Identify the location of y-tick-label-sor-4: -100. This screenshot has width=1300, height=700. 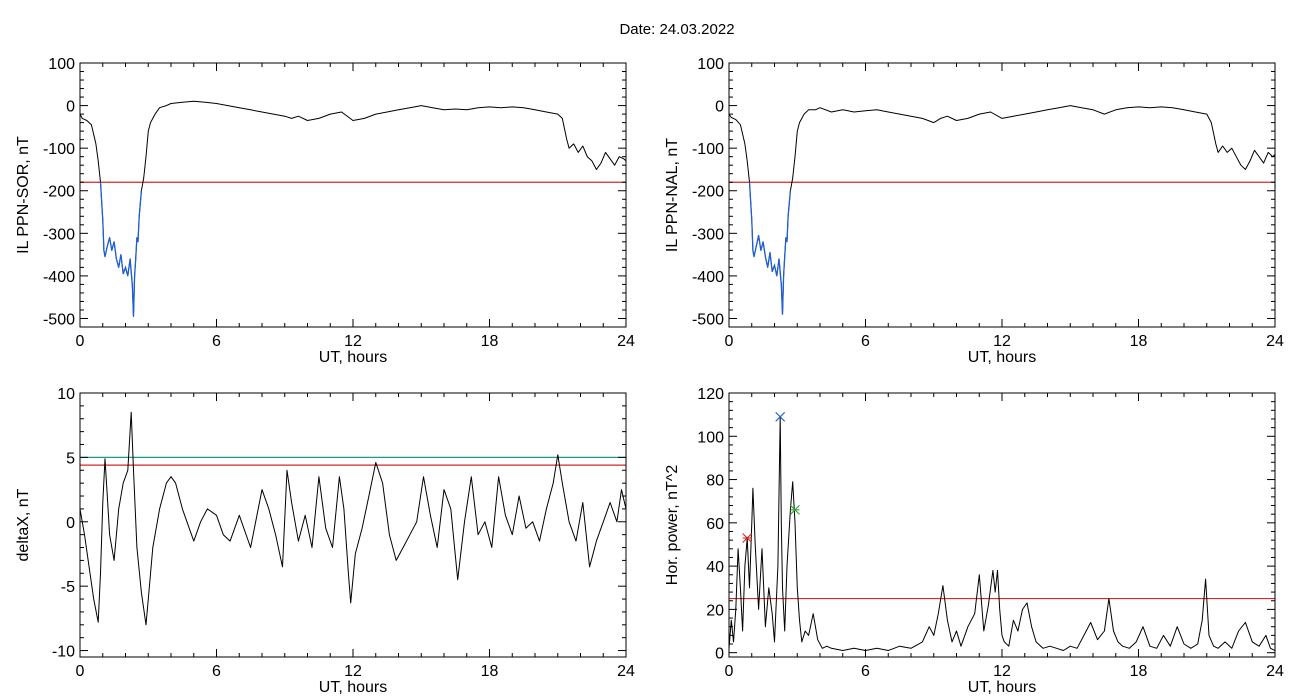
(59, 149).